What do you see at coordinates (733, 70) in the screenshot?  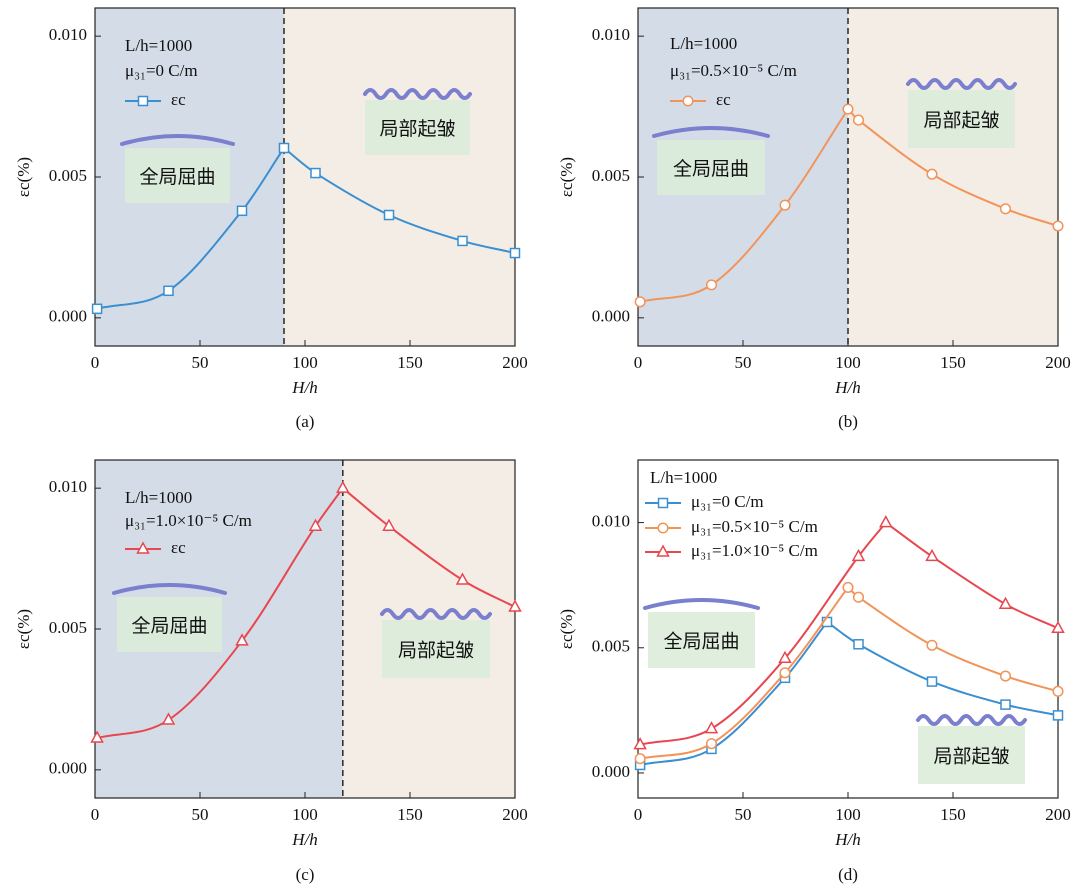 I see `annotation: μ₃₁=0.5×10⁻⁵ C/m` at bounding box center [733, 70].